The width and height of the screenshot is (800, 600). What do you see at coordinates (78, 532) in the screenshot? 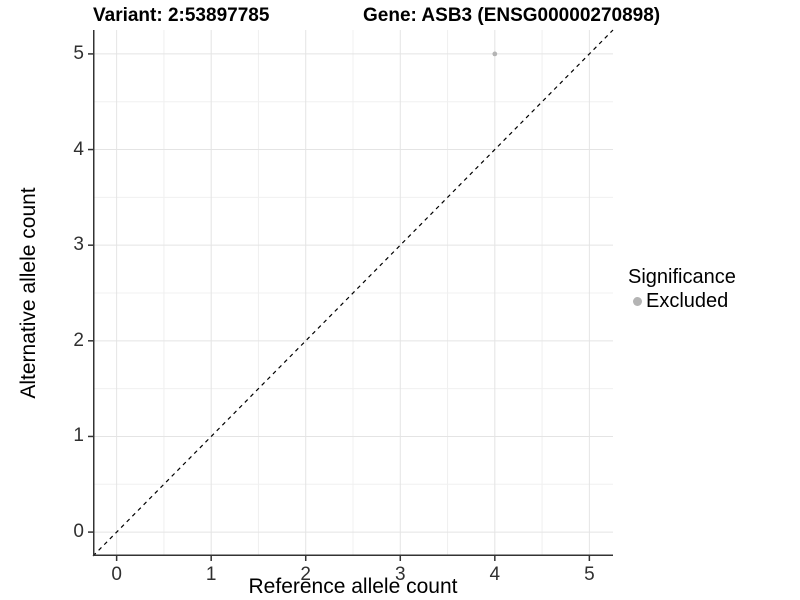
I see `y-tick-label: 0` at bounding box center [78, 532].